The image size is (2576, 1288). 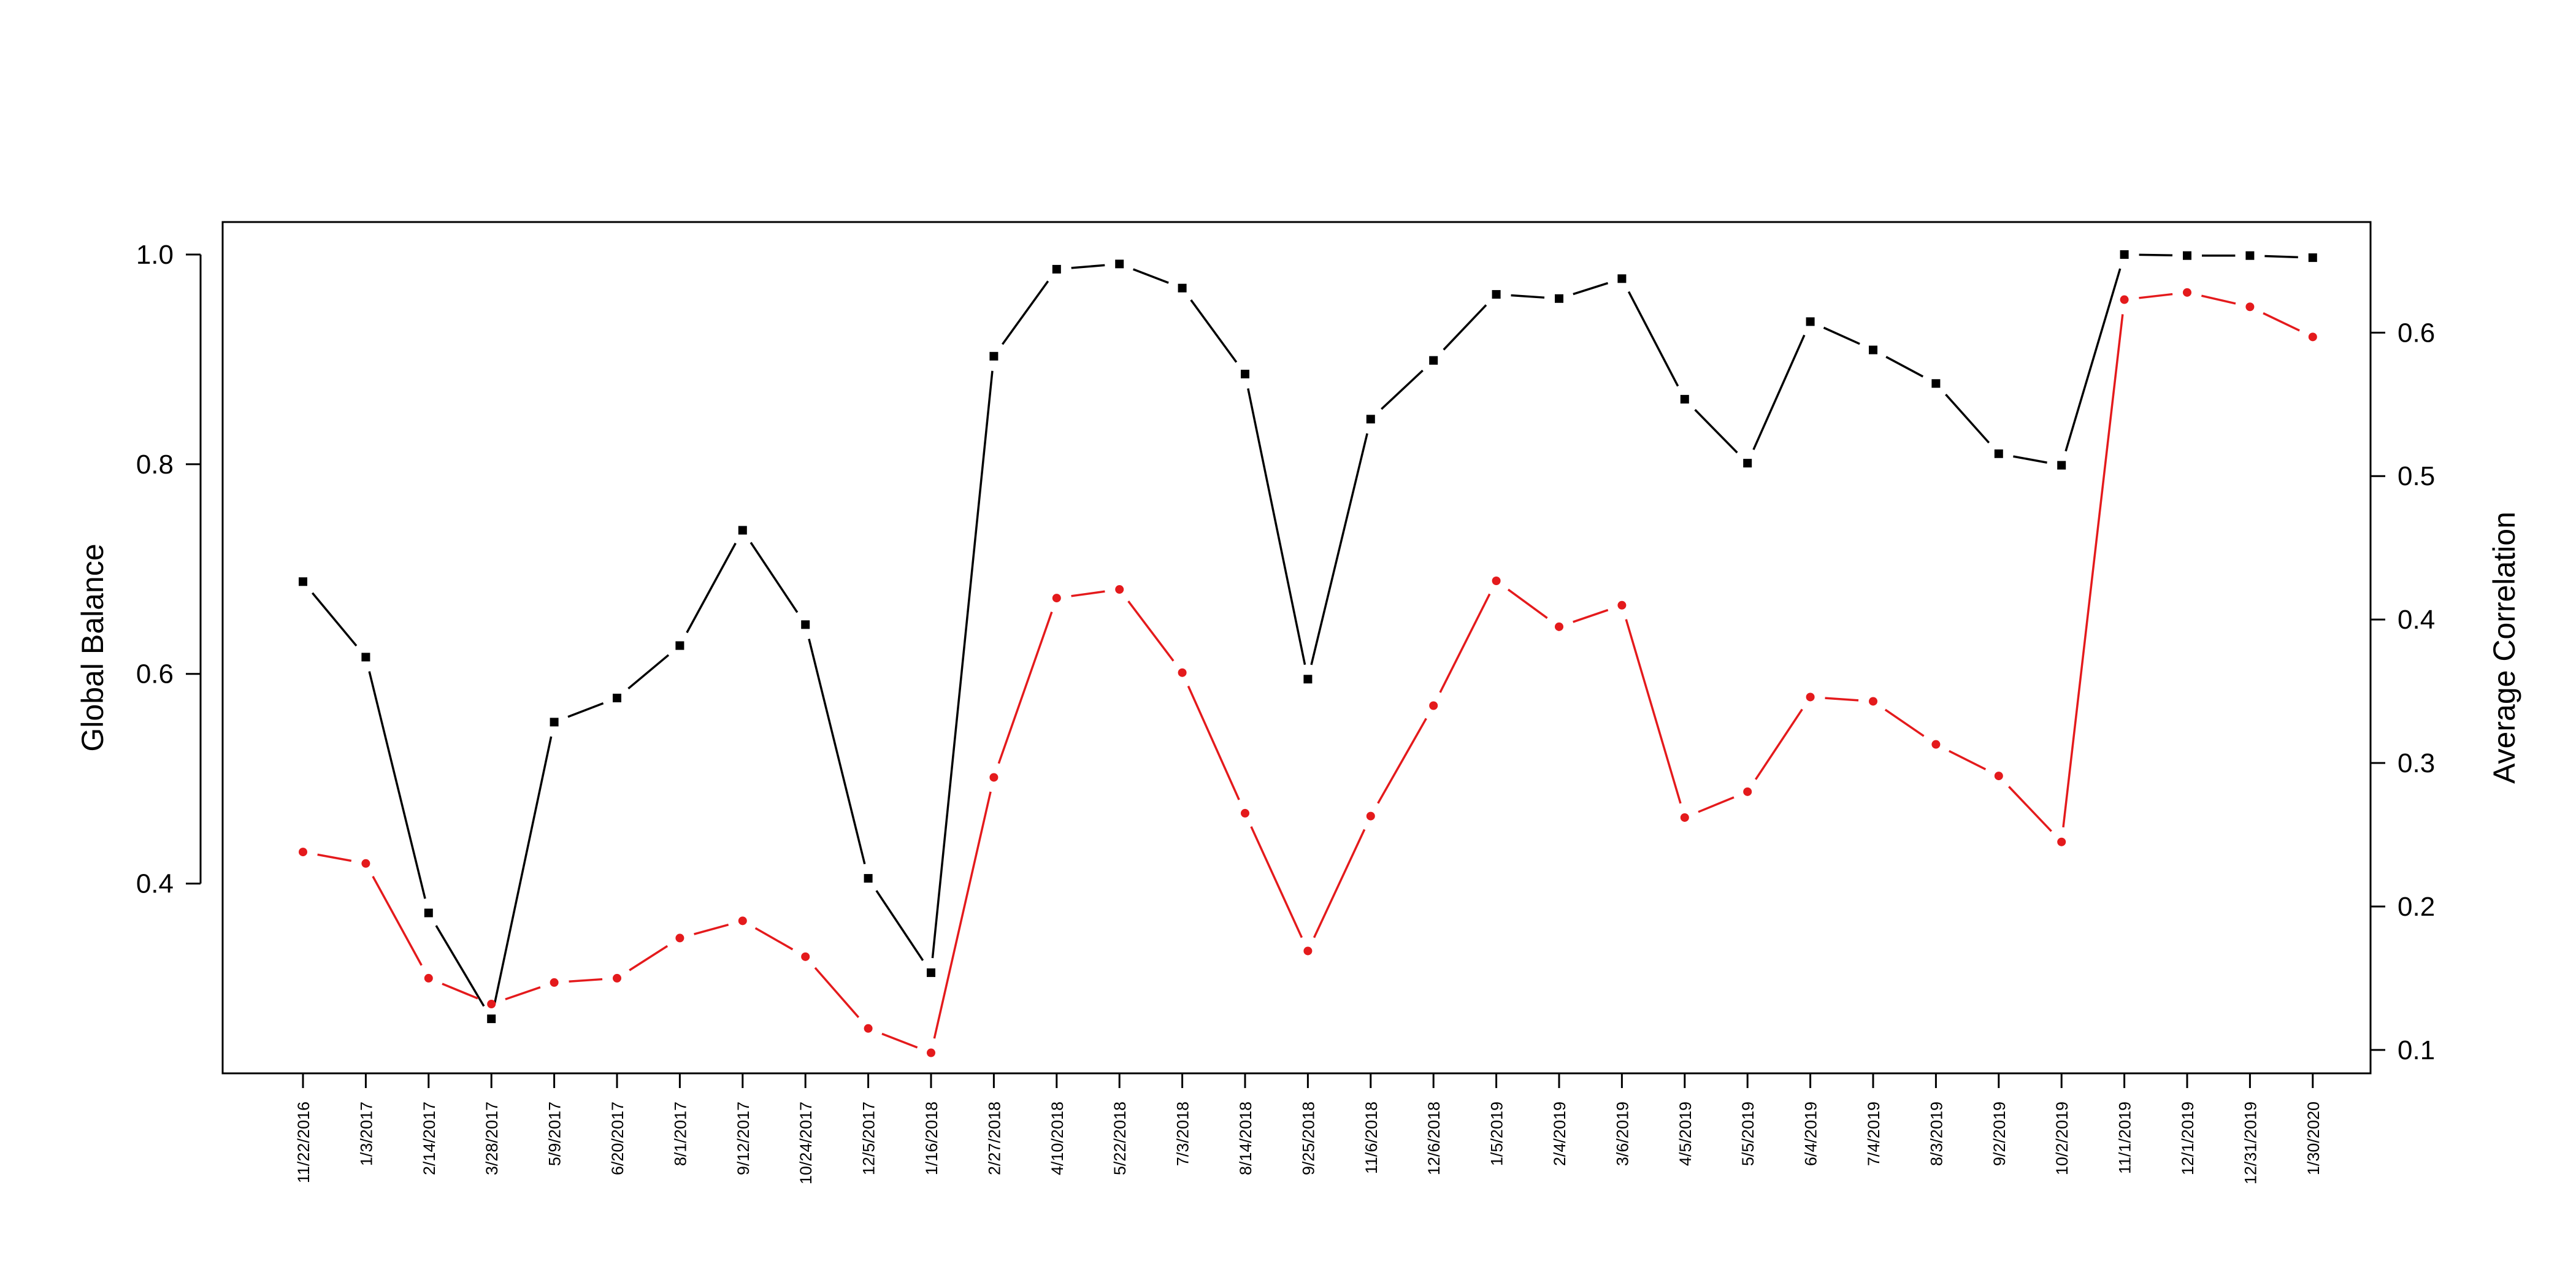 What do you see at coordinates (303, 1142) in the screenshot?
I see `x-tick-label: 11/22/2016` at bounding box center [303, 1142].